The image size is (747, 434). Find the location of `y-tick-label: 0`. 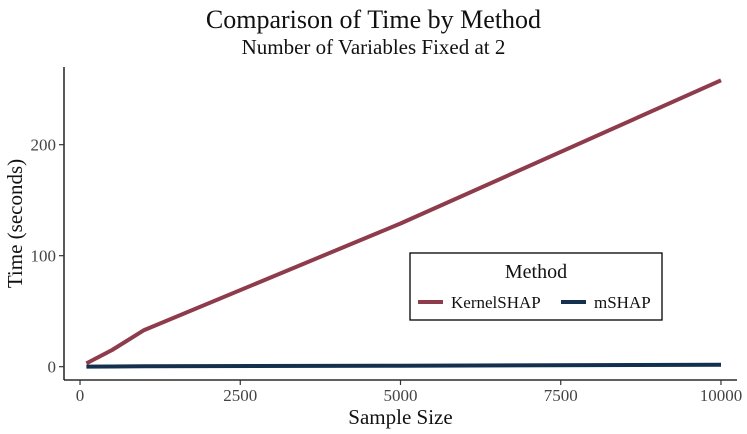

y-tick-label: 0 is located at coordinates (52, 367).